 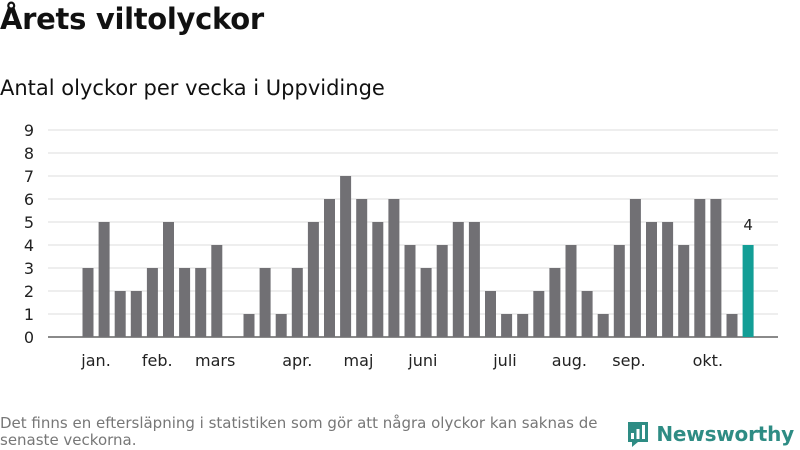 What do you see at coordinates (215, 360) in the screenshot?
I see `x-tick-label: mars` at bounding box center [215, 360].